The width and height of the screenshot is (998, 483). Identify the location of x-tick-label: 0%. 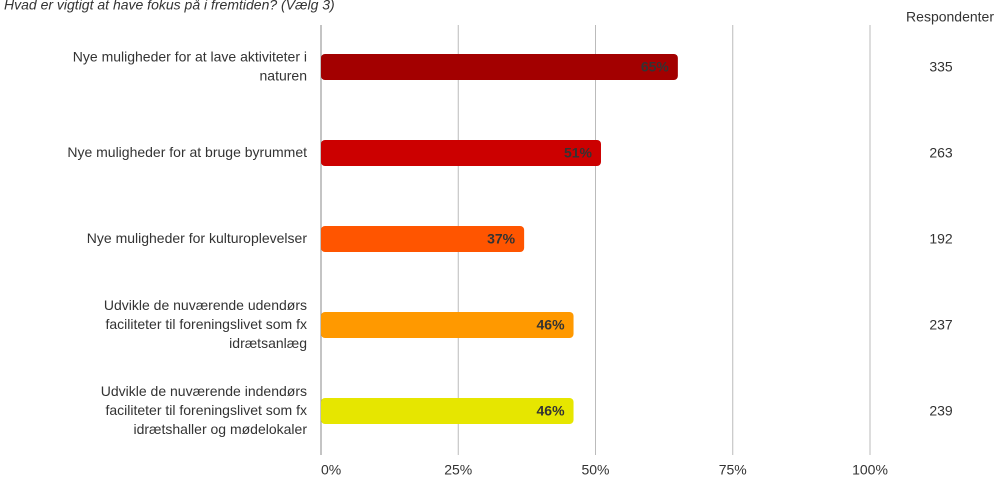
(331, 470).